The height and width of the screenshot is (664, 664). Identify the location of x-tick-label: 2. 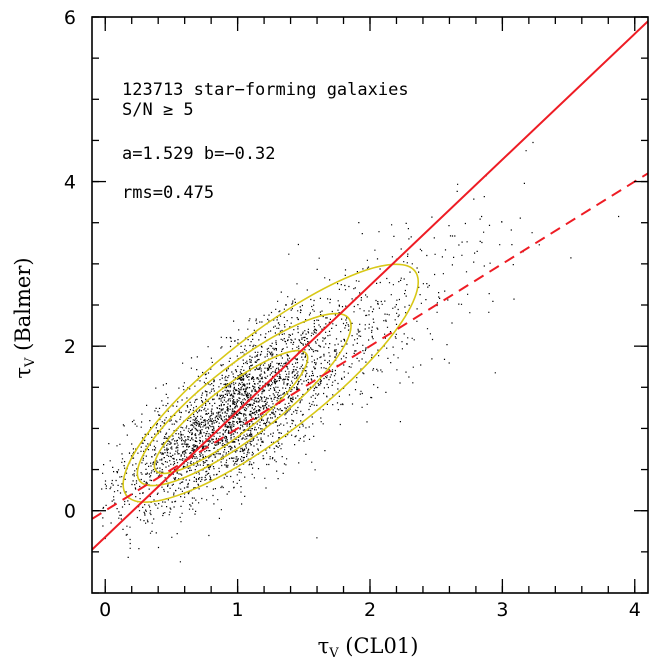
(370, 610).